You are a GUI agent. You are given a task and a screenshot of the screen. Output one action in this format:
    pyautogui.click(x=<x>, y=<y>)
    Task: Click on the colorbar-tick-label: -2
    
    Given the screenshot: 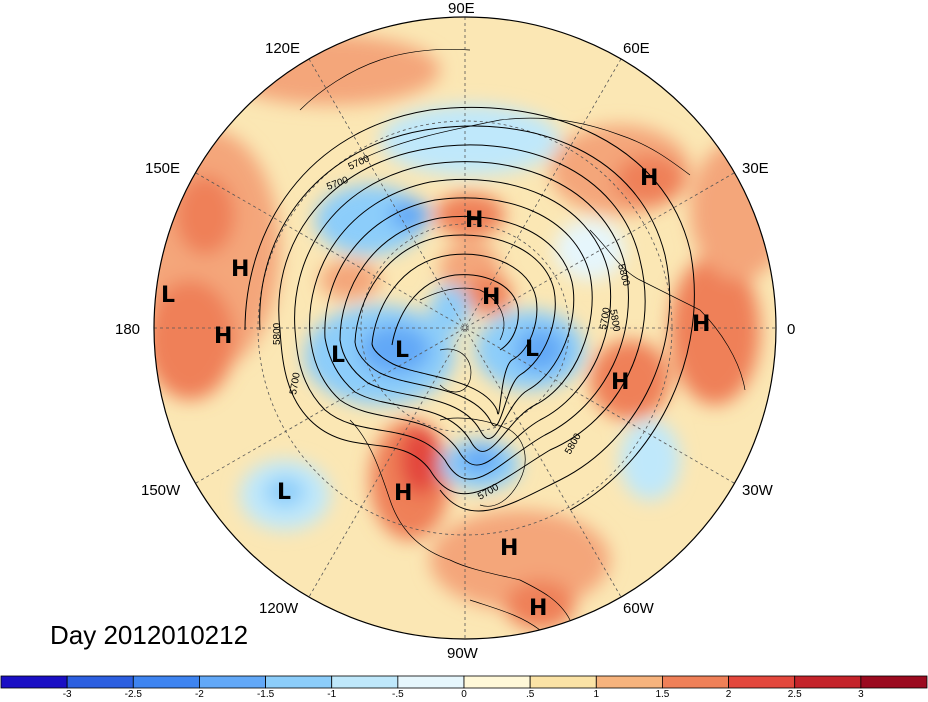 What is the action you would take?
    pyautogui.click(x=199, y=694)
    